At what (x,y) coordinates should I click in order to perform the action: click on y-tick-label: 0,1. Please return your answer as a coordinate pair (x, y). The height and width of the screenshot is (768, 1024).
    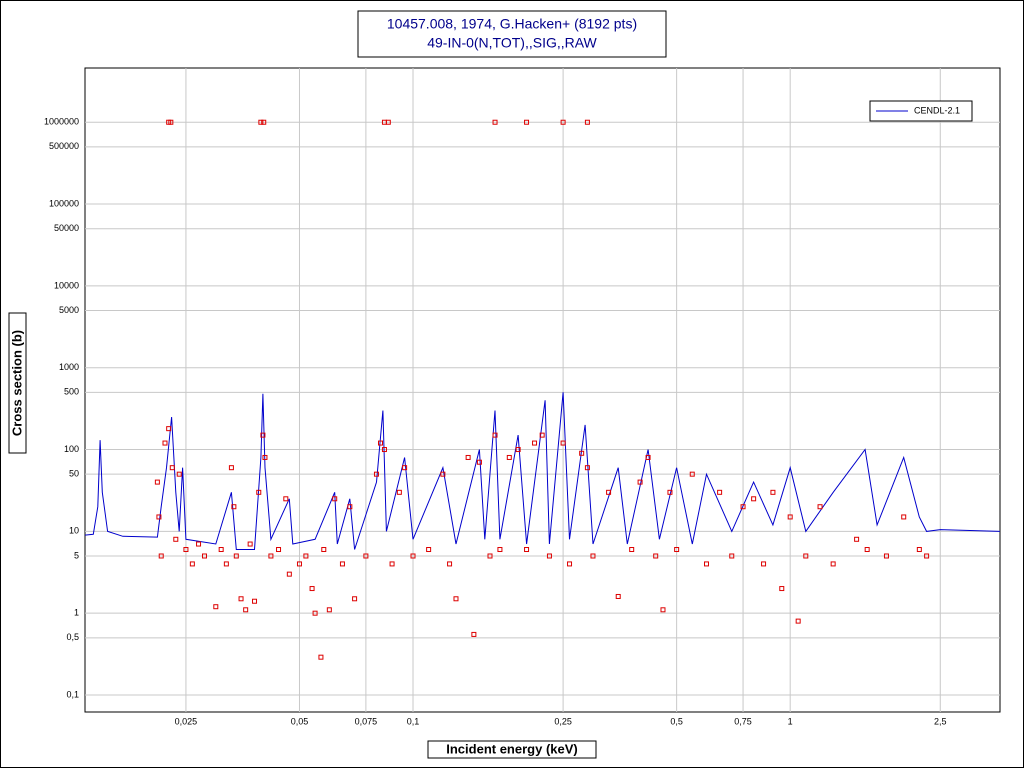
    Looking at the image, I should click on (72, 694).